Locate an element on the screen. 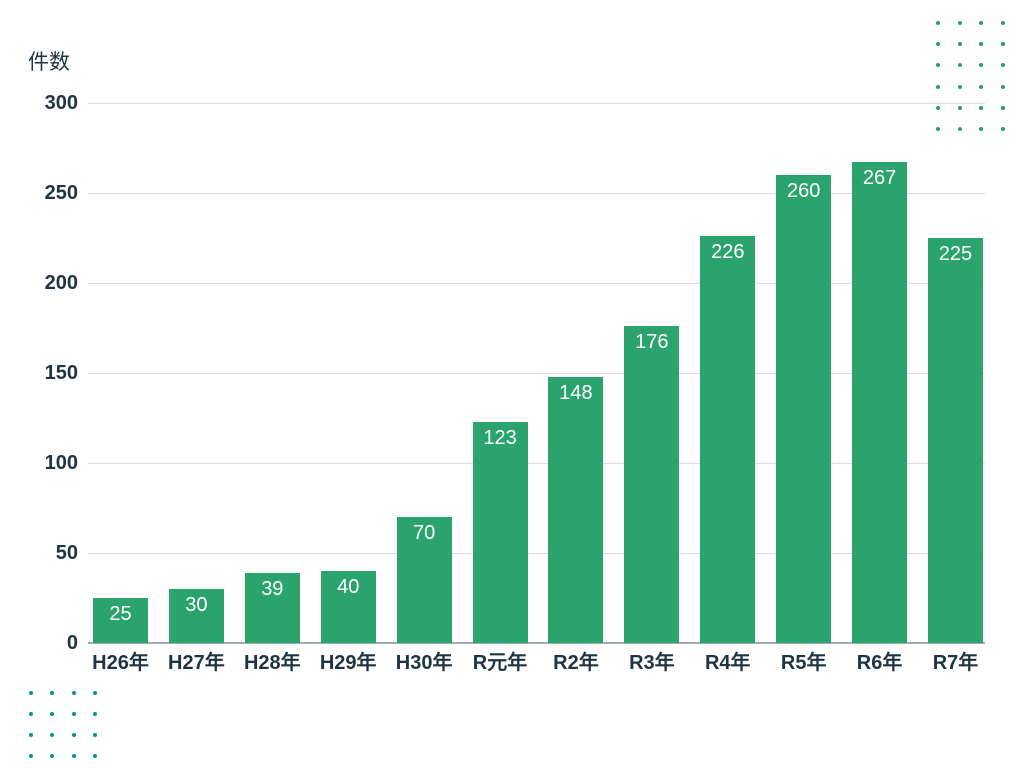 The height and width of the screenshot is (768, 1024). bar-value-label: 225 is located at coordinates (955, 254).